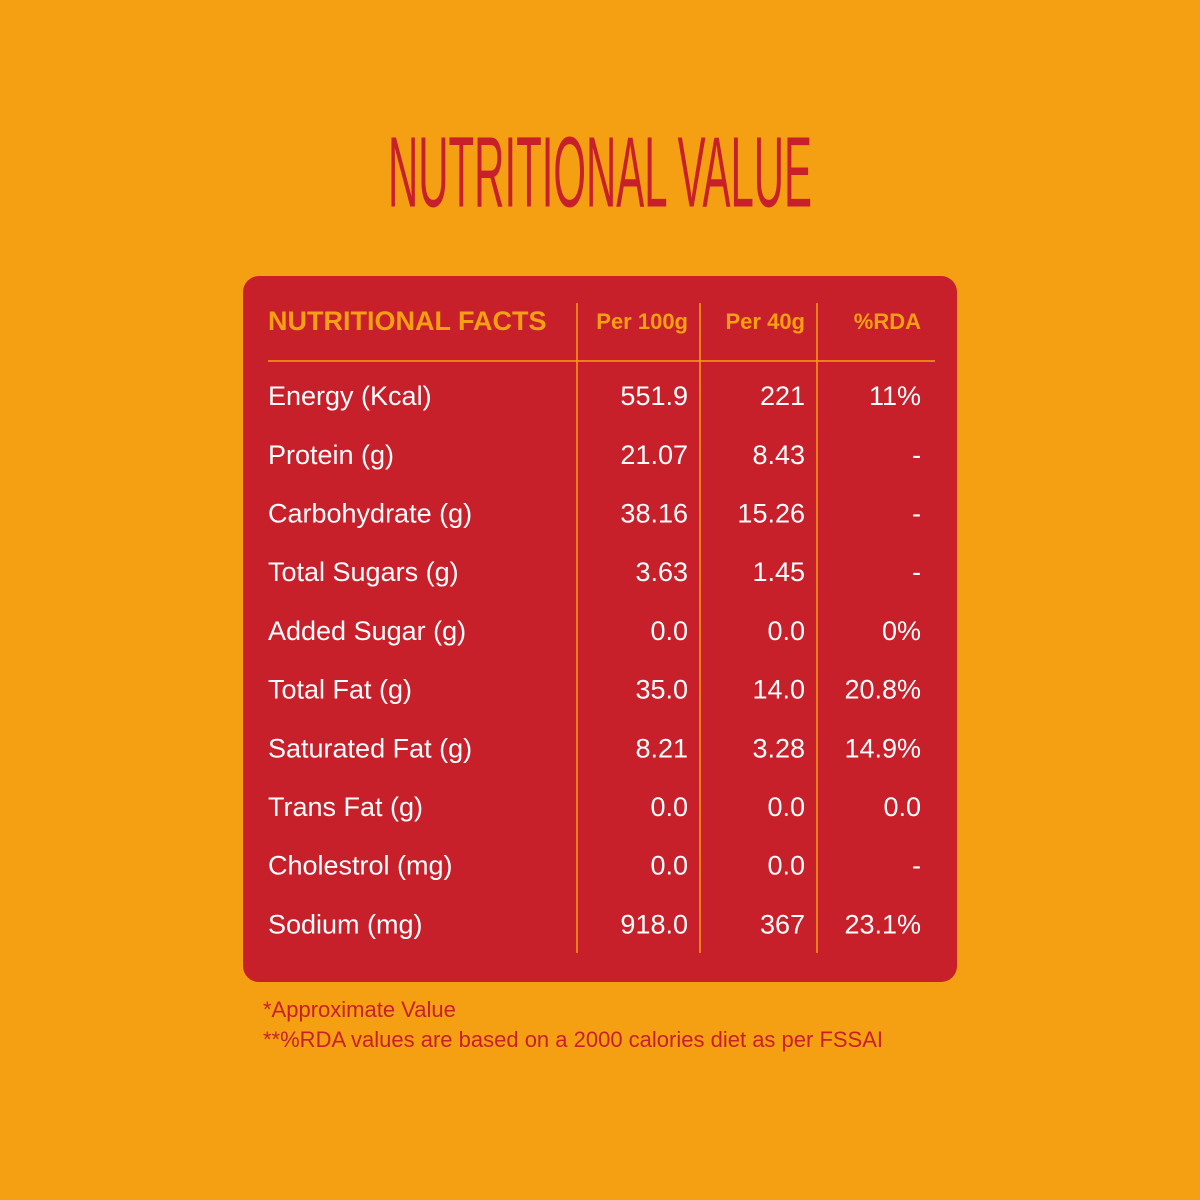  Describe the element at coordinates (331, 455) in the screenshot. I see `row-label: Protein (g)` at that location.